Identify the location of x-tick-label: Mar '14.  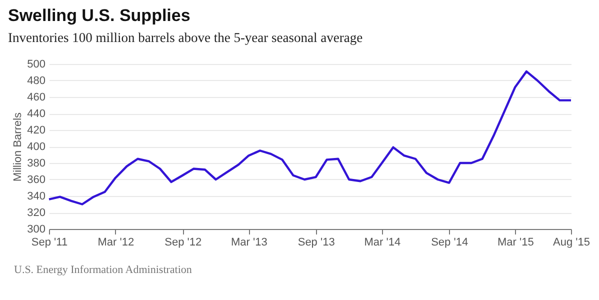
(382, 242).